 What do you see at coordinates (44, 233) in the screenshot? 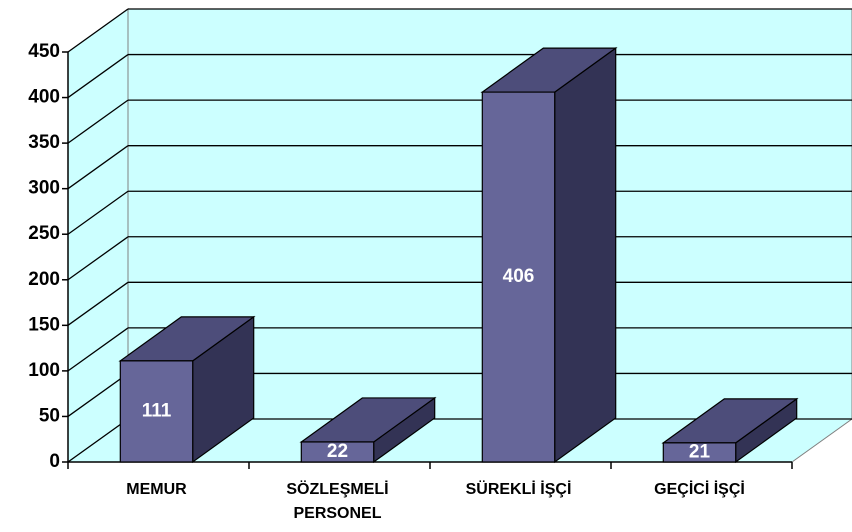
I see `y-tick-label: 250` at bounding box center [44, 233].